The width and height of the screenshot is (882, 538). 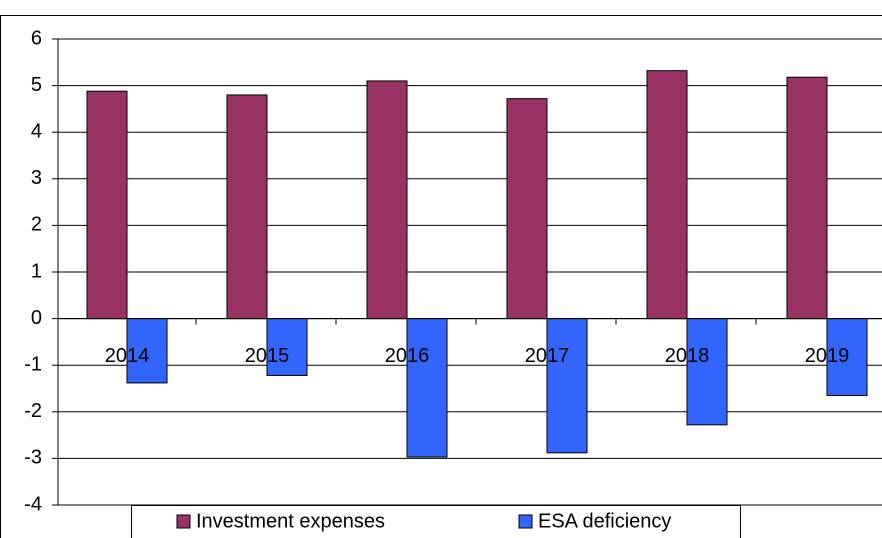 What do you see at coordinates (36, 85) in the screenshot?
I see `y-tick-label: 5` at bounding box center [36, 85].